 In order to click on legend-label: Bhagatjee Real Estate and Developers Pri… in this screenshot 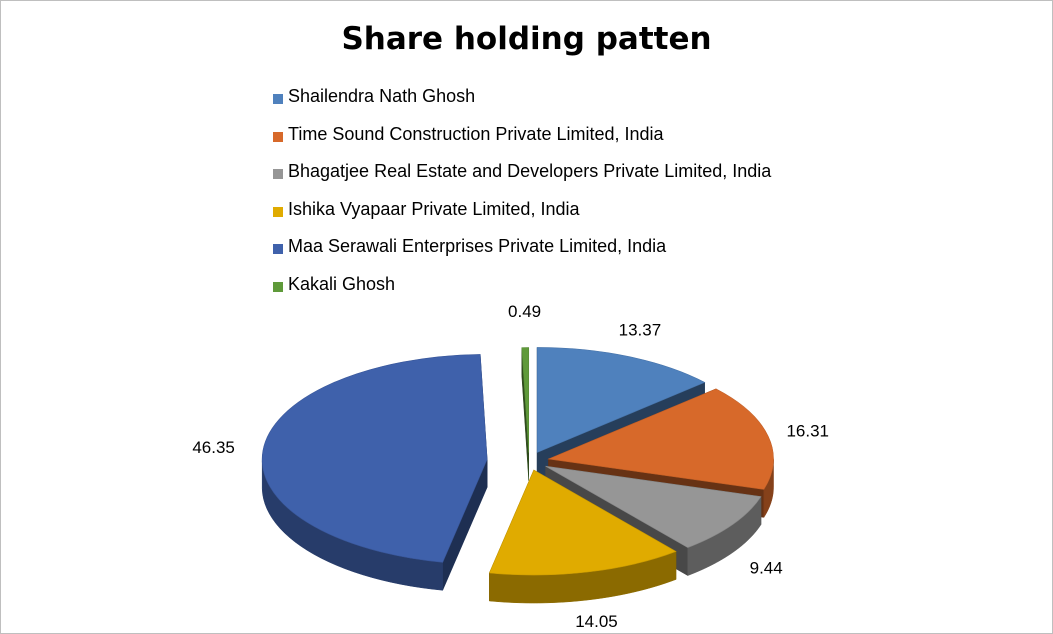, I will do `click(530, 171)`.